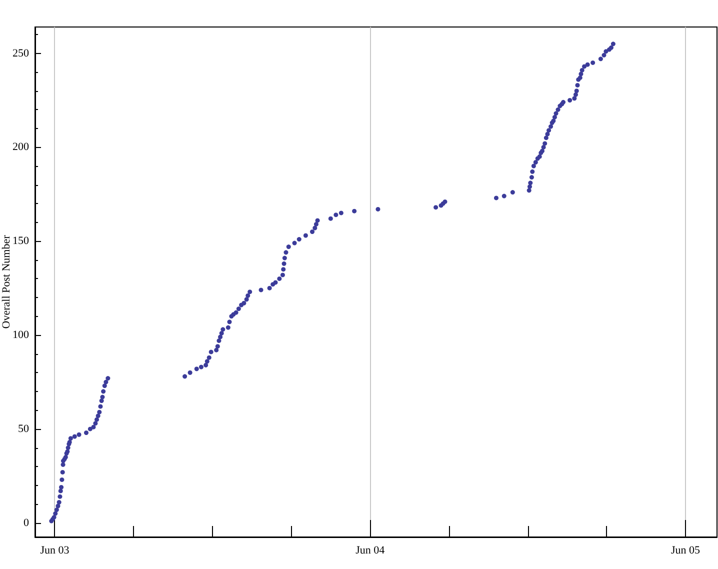 The image size is (718, 569). What do you see at coordinates (21, 147) in the screenshot?
I see `y-tick-label: 200` at bounding box center [21, 147].